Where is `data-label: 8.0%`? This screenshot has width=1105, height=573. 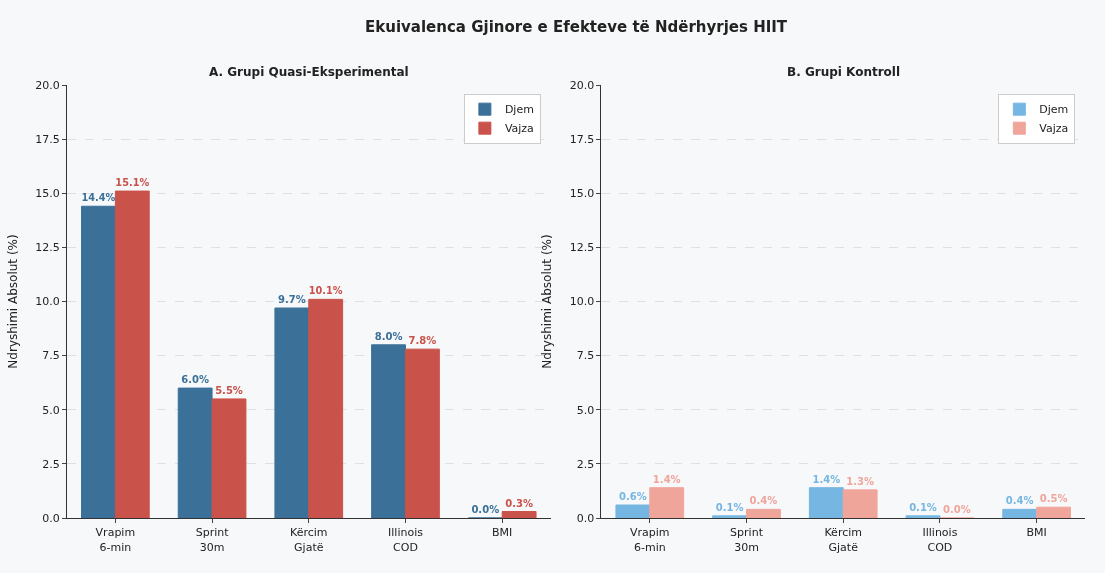
data-label: 8.0% is located at coordinates (388, 336).